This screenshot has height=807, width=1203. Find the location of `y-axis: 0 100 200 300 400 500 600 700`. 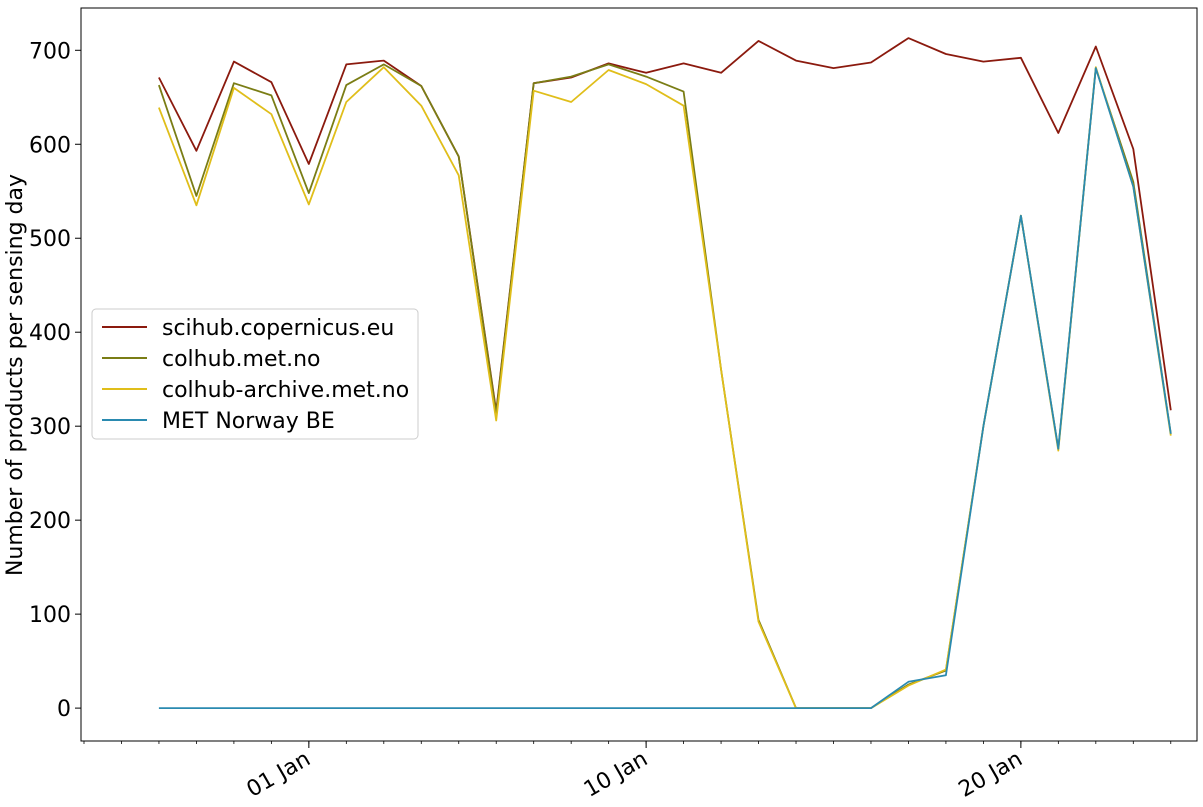

y-axis: 0 100 200 300 400 500 600 700 is located at coordinates (55, 380).